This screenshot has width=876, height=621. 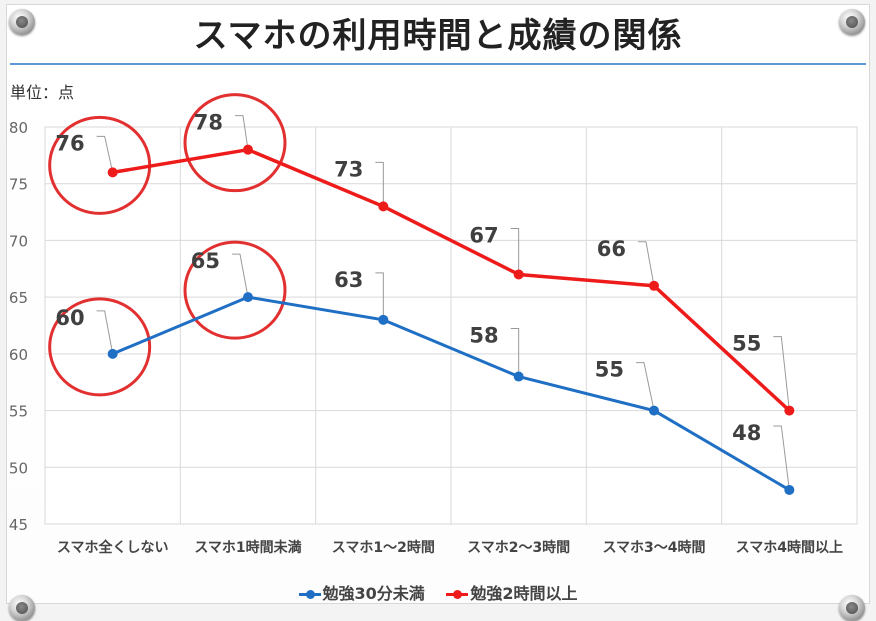 I want to click on data-label: 78, so click(x=208, y=123).